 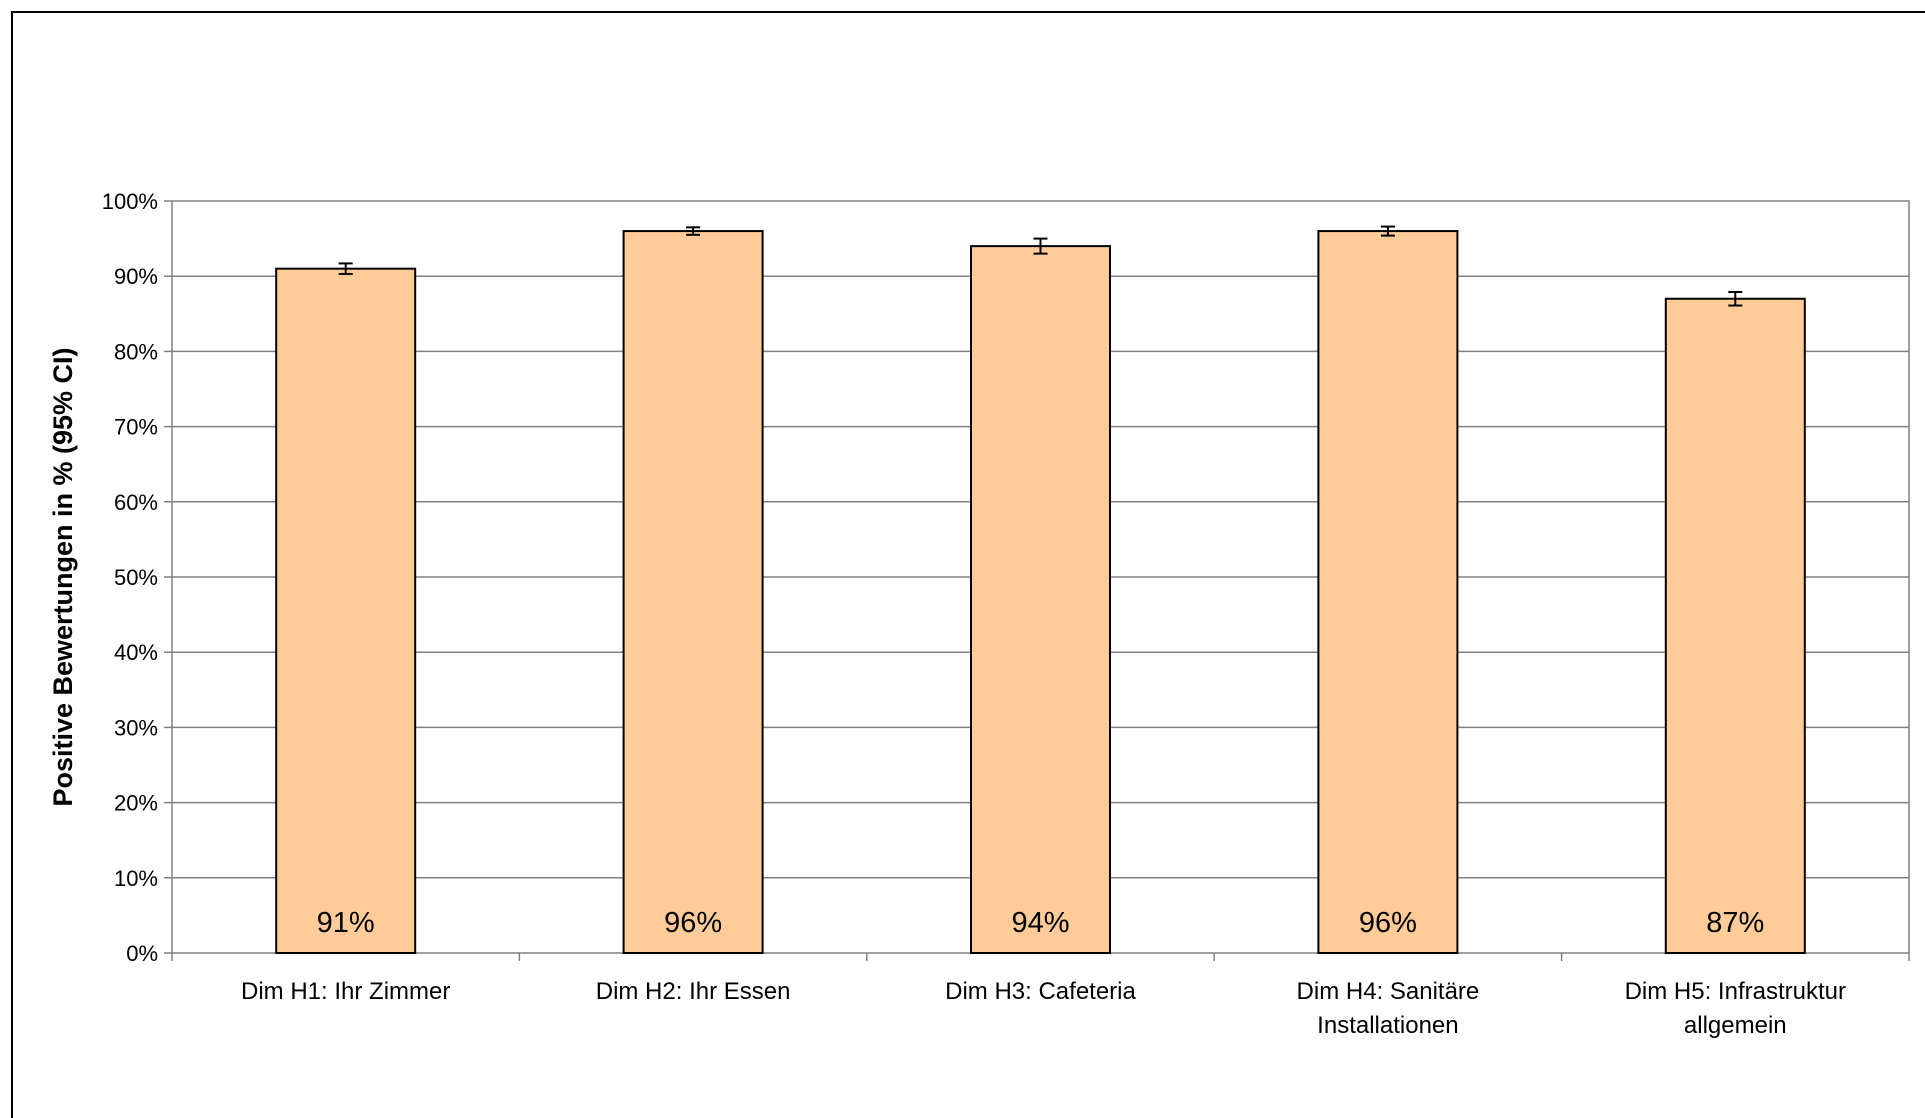 I want to click on y-tick-label: 70%, so click(x=136, y=427).